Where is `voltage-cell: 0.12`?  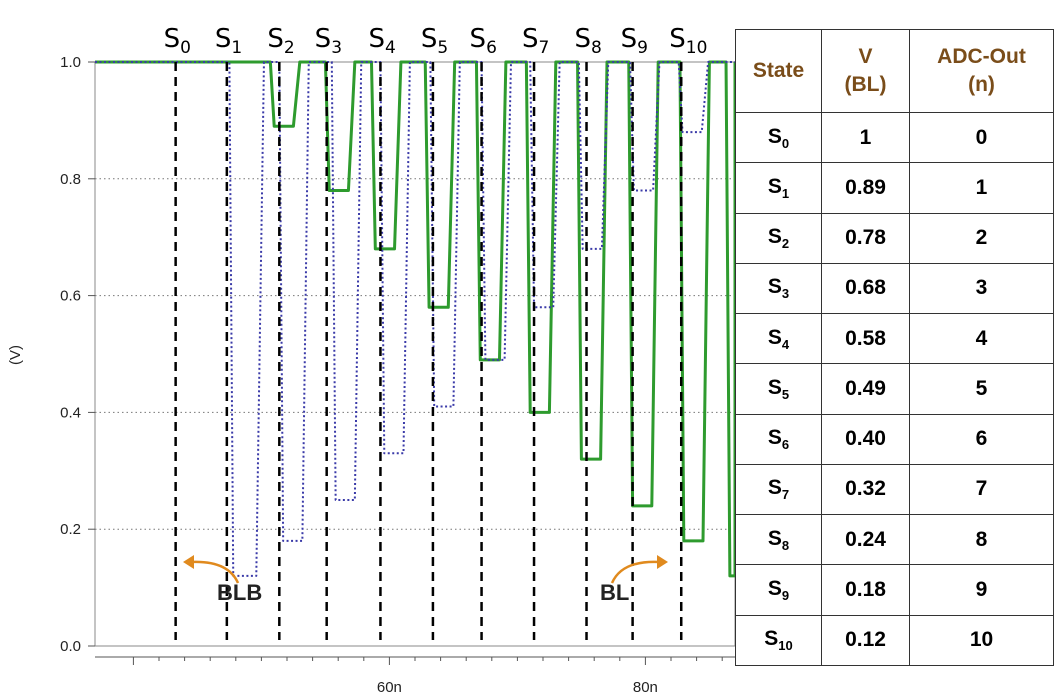 voltage-cell: 0.12 is located at coordinates (865, 640).